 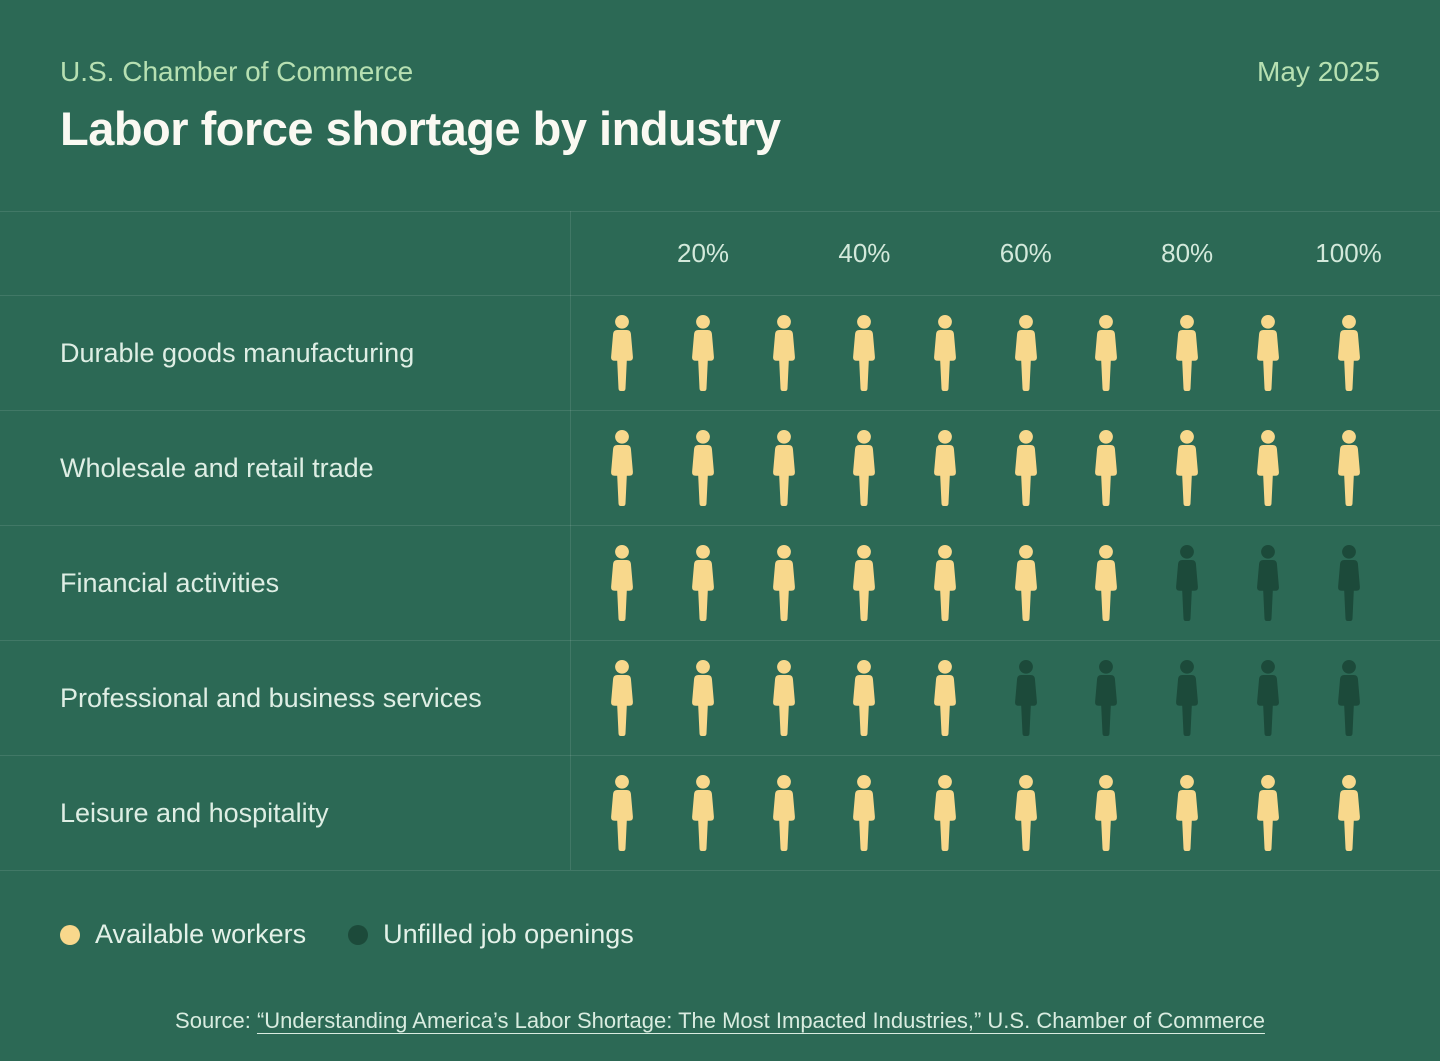 What do you see at coordinates (216, 1020) in the screenshot?
I see `source-prefix: Source:` at bounding box center [216, 1020].